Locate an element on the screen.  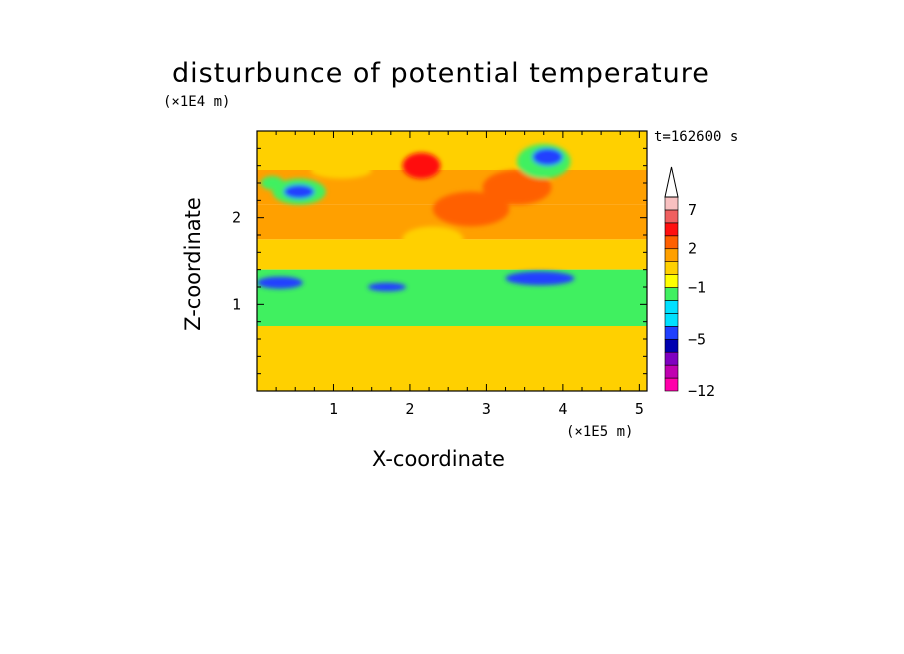
y-axis-unit: (×1E4 m) is located at coordinates (197, 102).